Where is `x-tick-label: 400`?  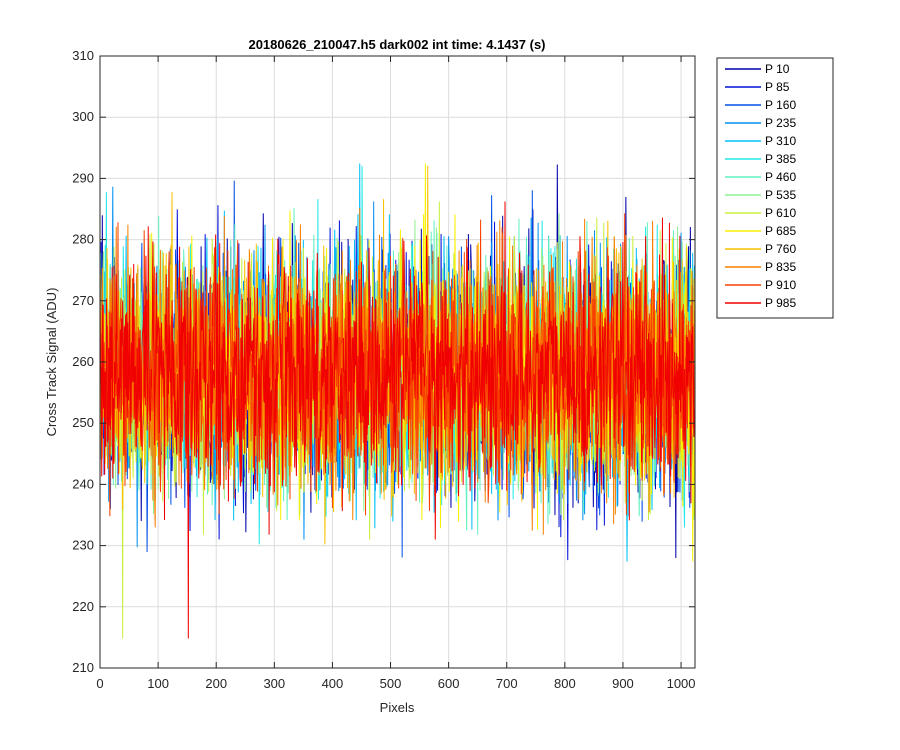 x-tick-label: 400 is located at coordinates (333, 683).